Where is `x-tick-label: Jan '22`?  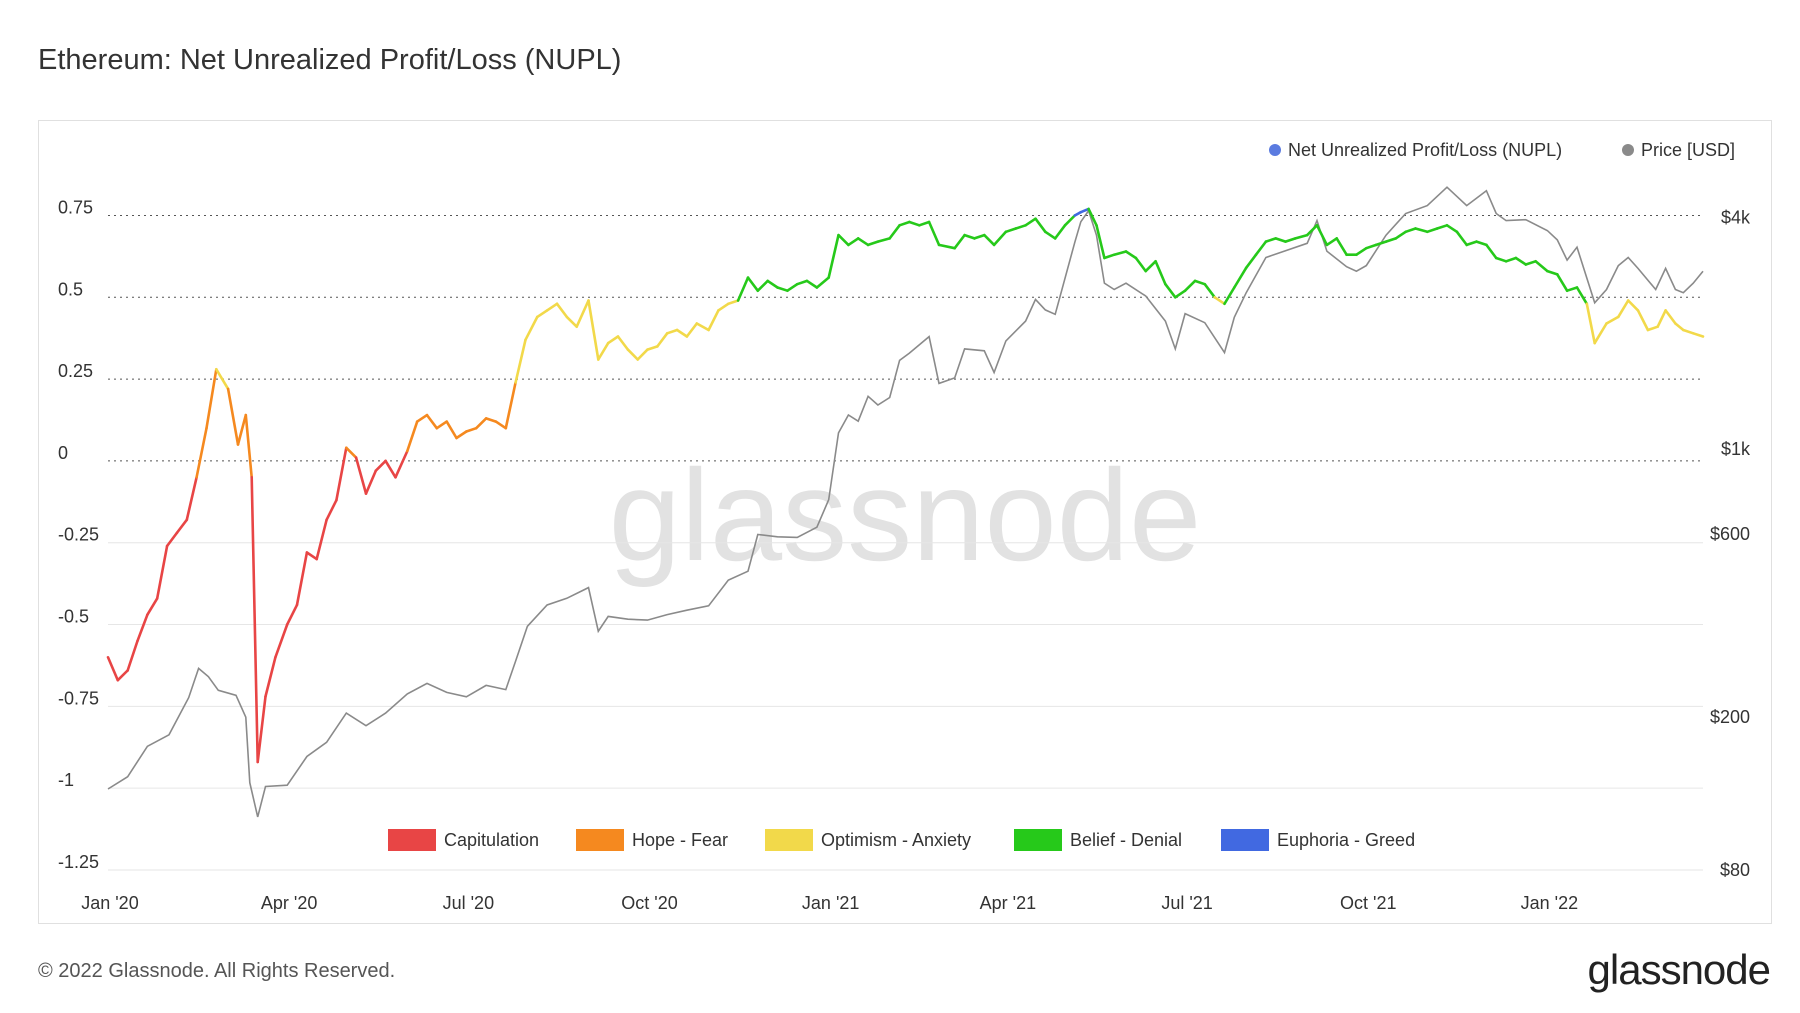 x-tick-label: Jan '22 is located at coordinates (1549, 903).